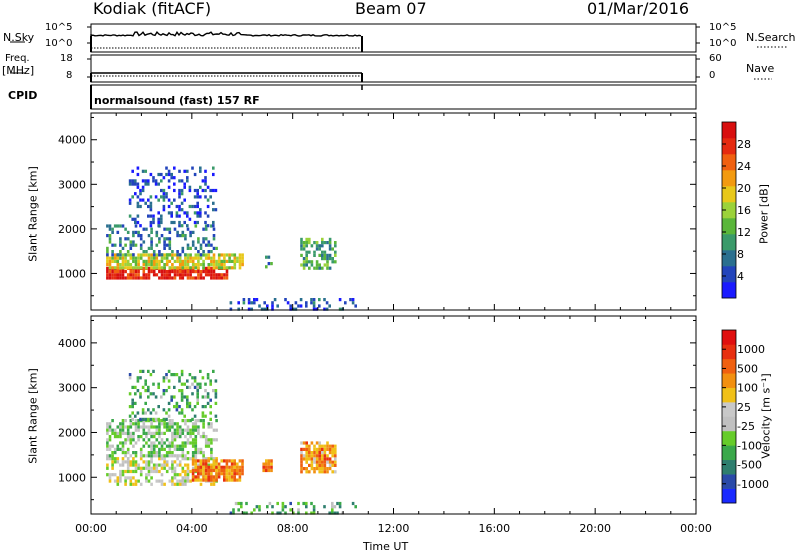 Image resolution: width=800 pixels, height=554 pixels. I want to click on power-colorbar-swatch, so click(729, 194).